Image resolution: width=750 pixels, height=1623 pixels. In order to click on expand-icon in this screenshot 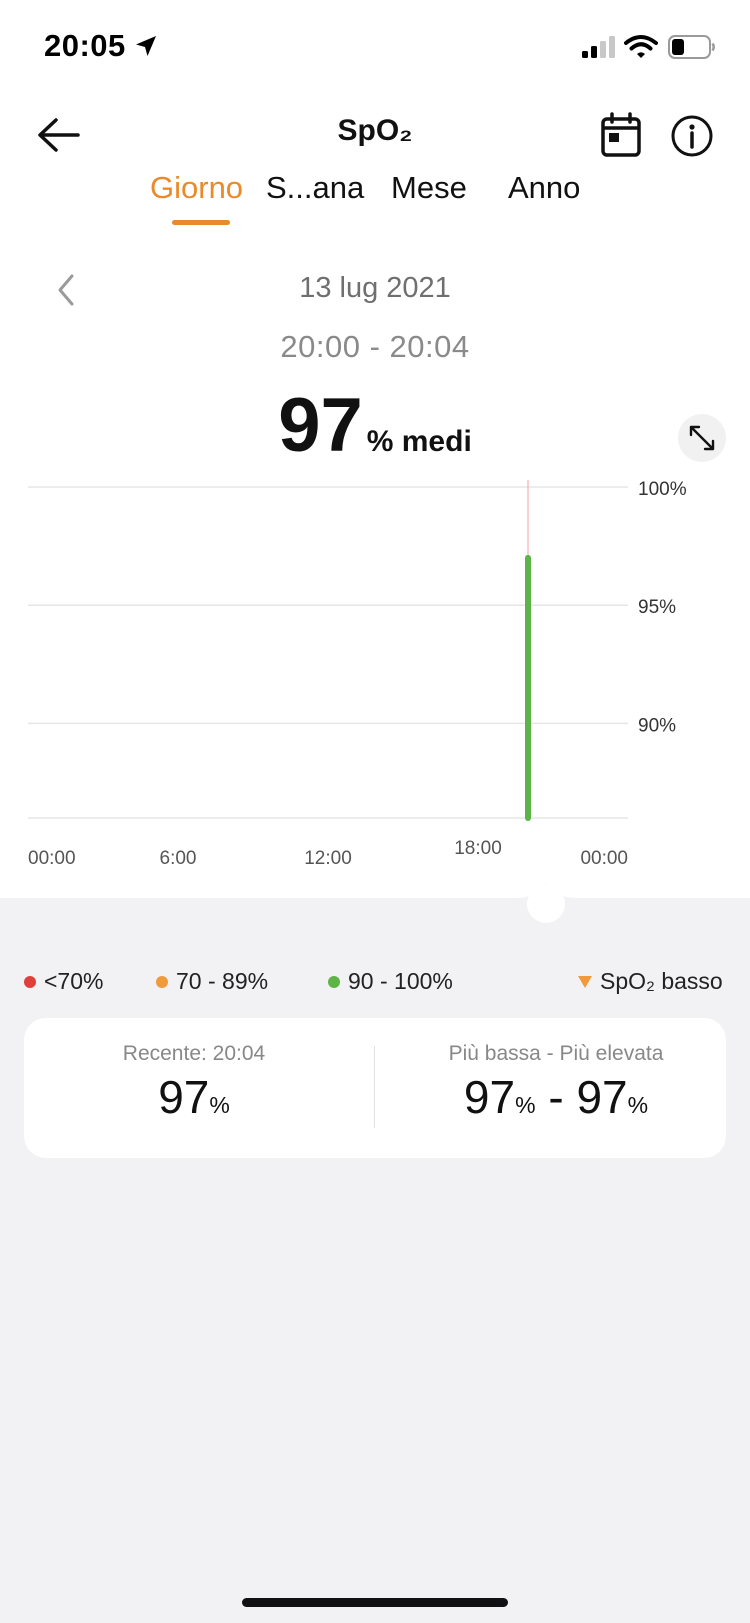, I will do `click(702, 438)`.